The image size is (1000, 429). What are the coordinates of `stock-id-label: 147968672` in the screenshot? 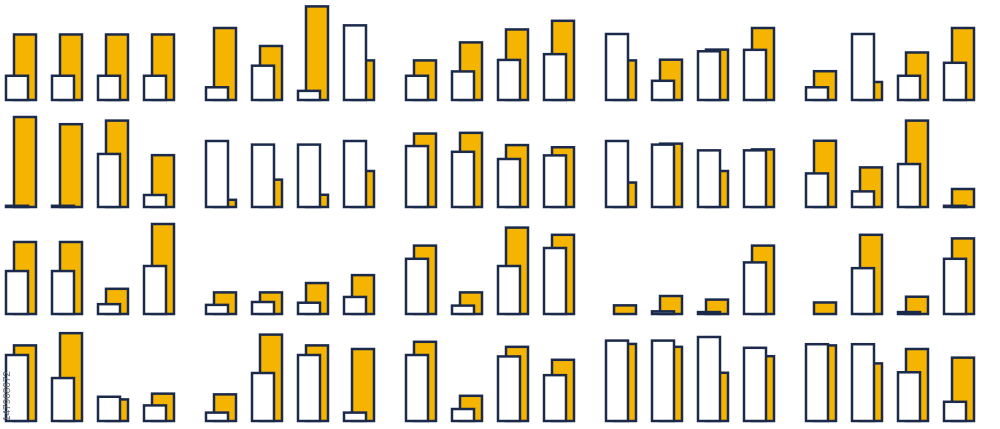 It's located at (7, 395).